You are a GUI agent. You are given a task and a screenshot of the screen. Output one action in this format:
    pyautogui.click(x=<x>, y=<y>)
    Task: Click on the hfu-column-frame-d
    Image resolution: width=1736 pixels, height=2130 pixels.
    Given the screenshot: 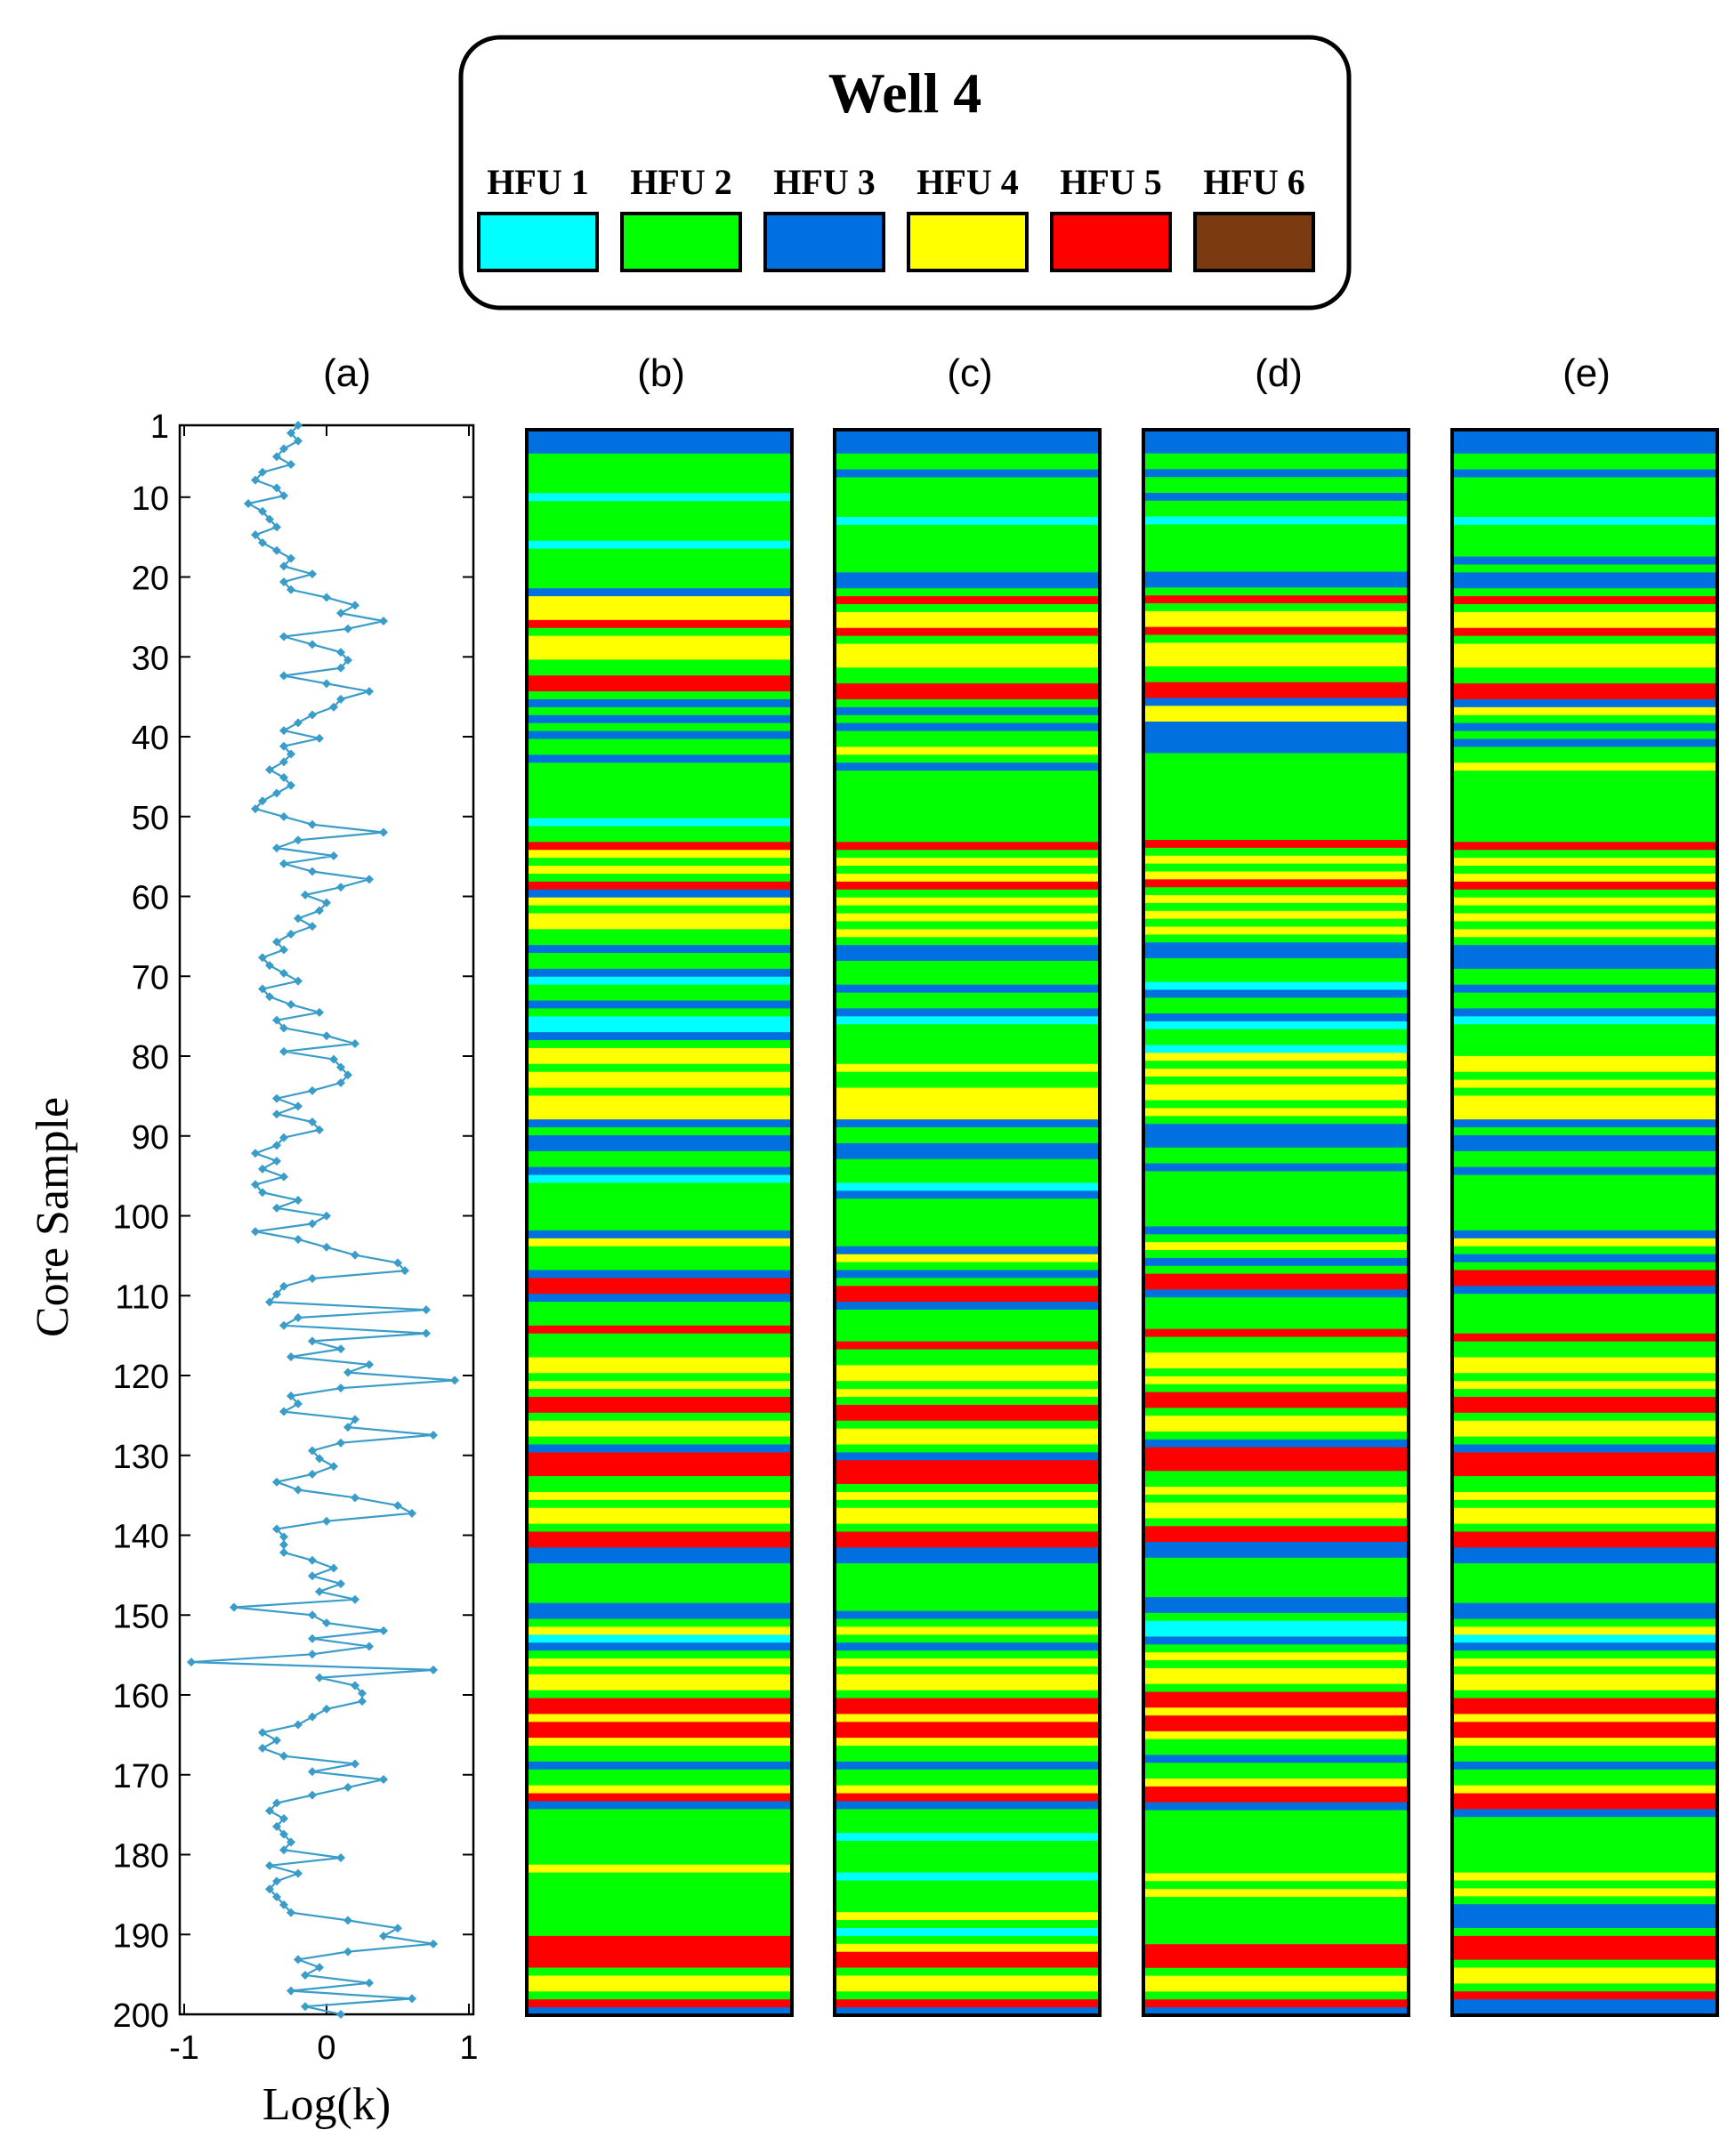 What is the action you would take?
    pyautogui.click(x=1276, y=1222)
    